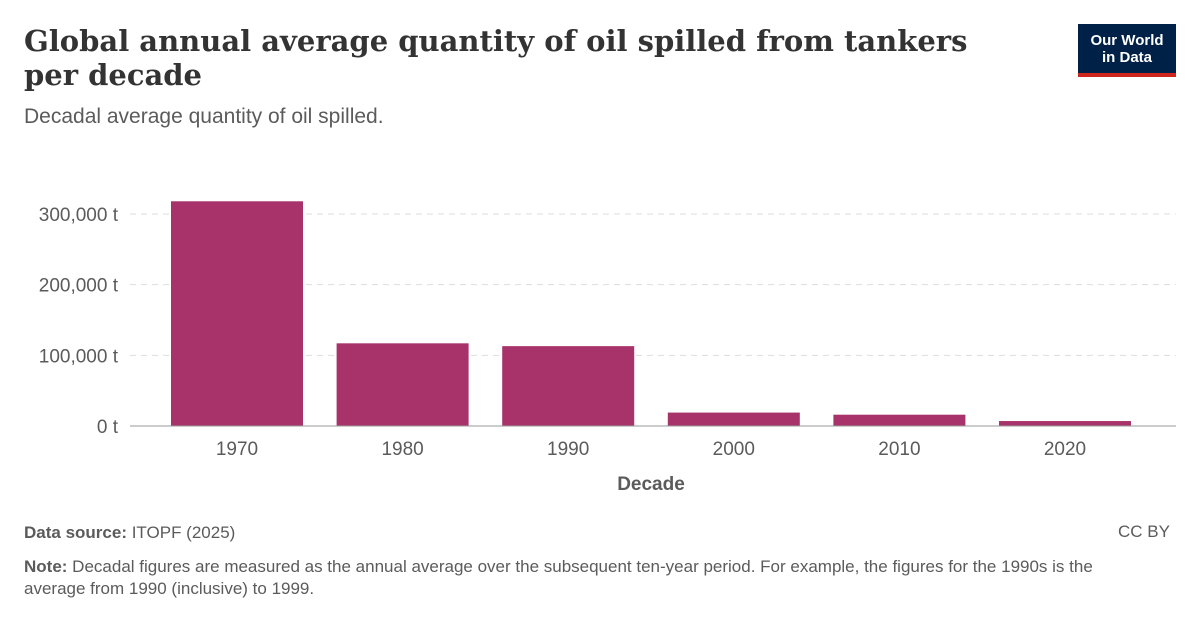  Describe the element at coordinates (46, 566) in the screenshot. I see `note-label: Note:` at that location.